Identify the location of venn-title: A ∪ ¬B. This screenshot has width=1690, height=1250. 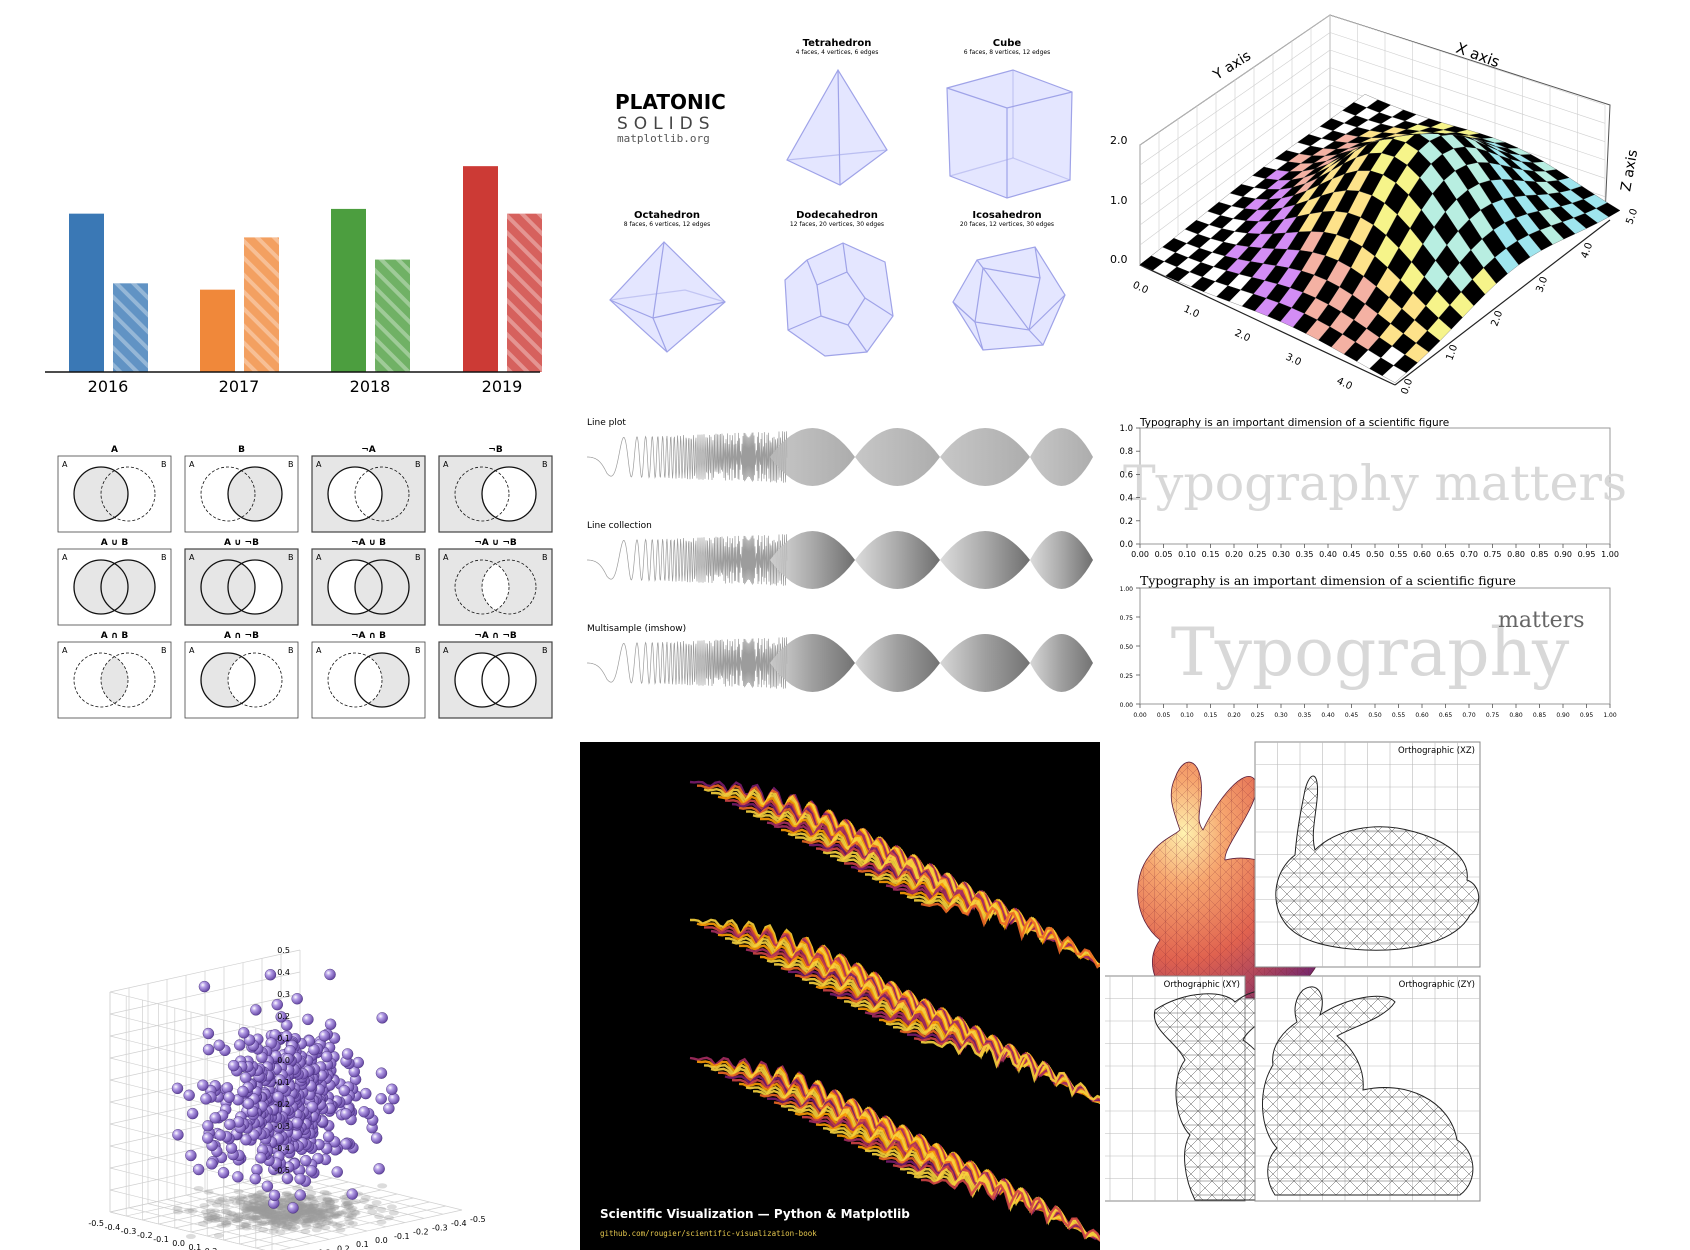
(241, 543).